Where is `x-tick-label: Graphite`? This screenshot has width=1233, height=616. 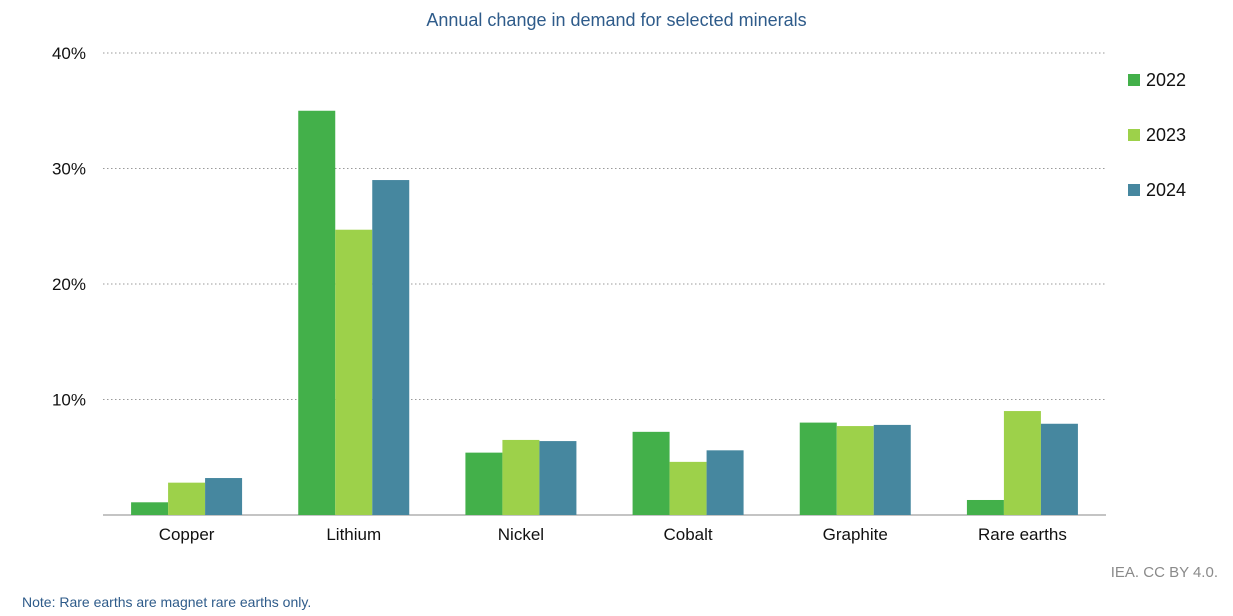
x-tick-label: Graphite is located at coordinates (855, 534).